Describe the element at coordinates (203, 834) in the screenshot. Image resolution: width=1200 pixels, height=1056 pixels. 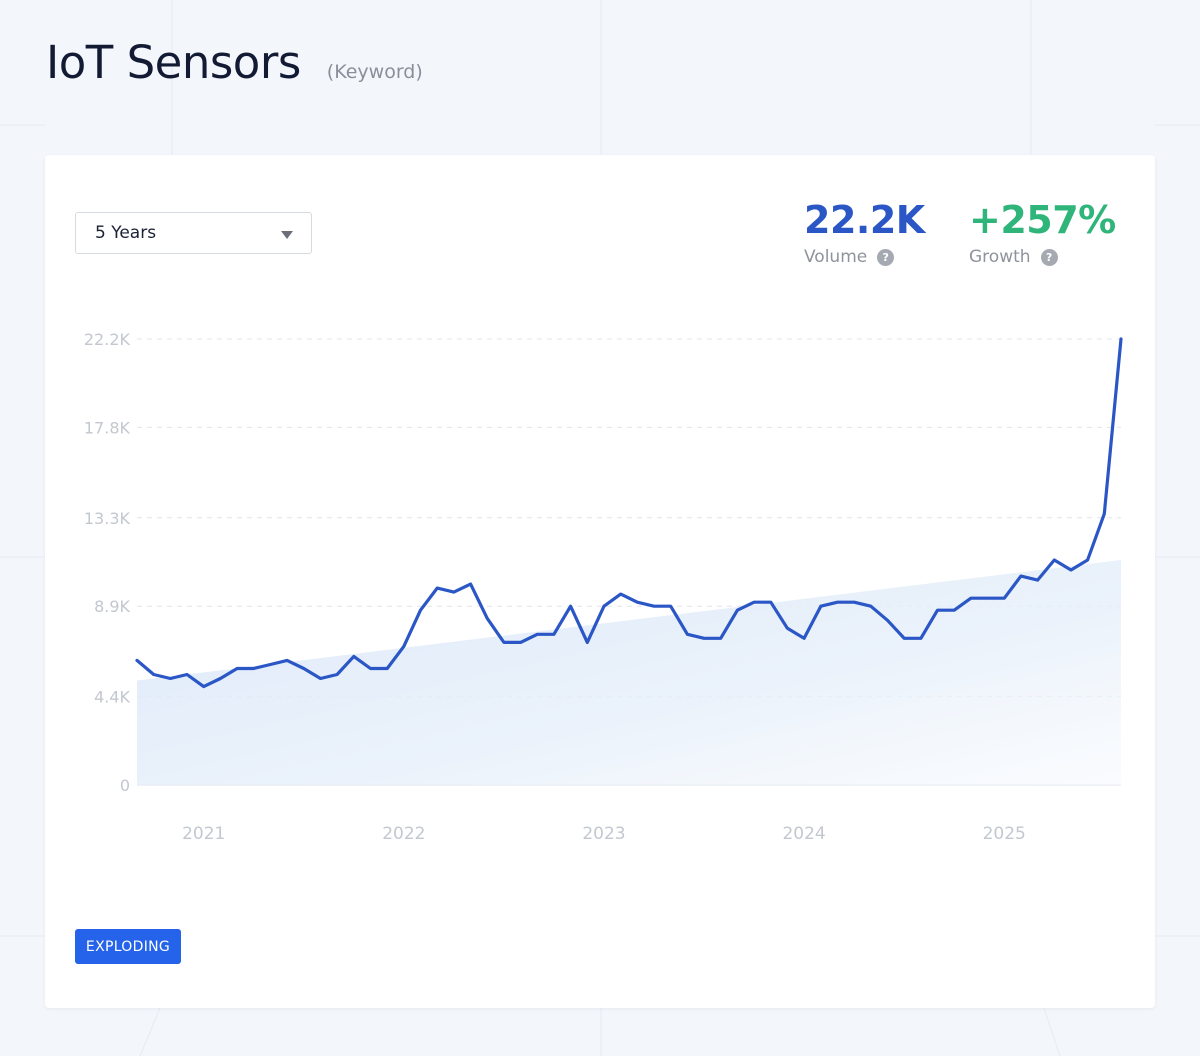
I see `x-tick-label: 2021` at that location.